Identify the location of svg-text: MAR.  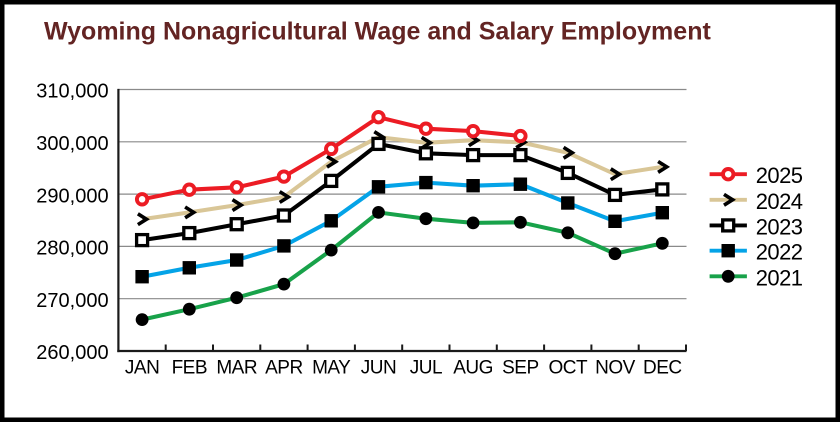
(236, 368).